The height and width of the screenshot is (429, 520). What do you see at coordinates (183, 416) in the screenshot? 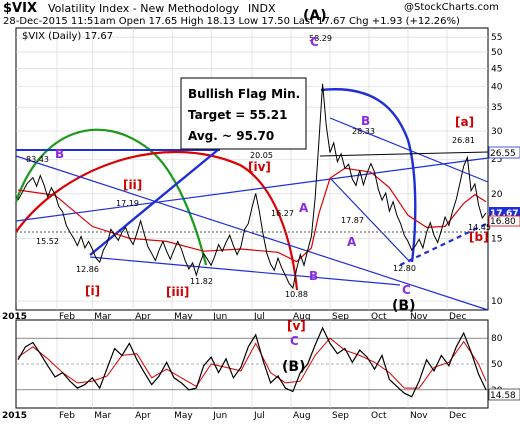
I see `x-tick-label-ind: May` at bounding box center [183, 416].